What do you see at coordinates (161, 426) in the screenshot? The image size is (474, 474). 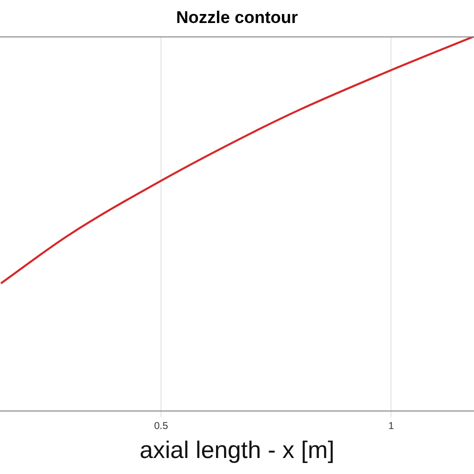 I see `x-tick-label: 0.5` at bounding box center [161, 426].